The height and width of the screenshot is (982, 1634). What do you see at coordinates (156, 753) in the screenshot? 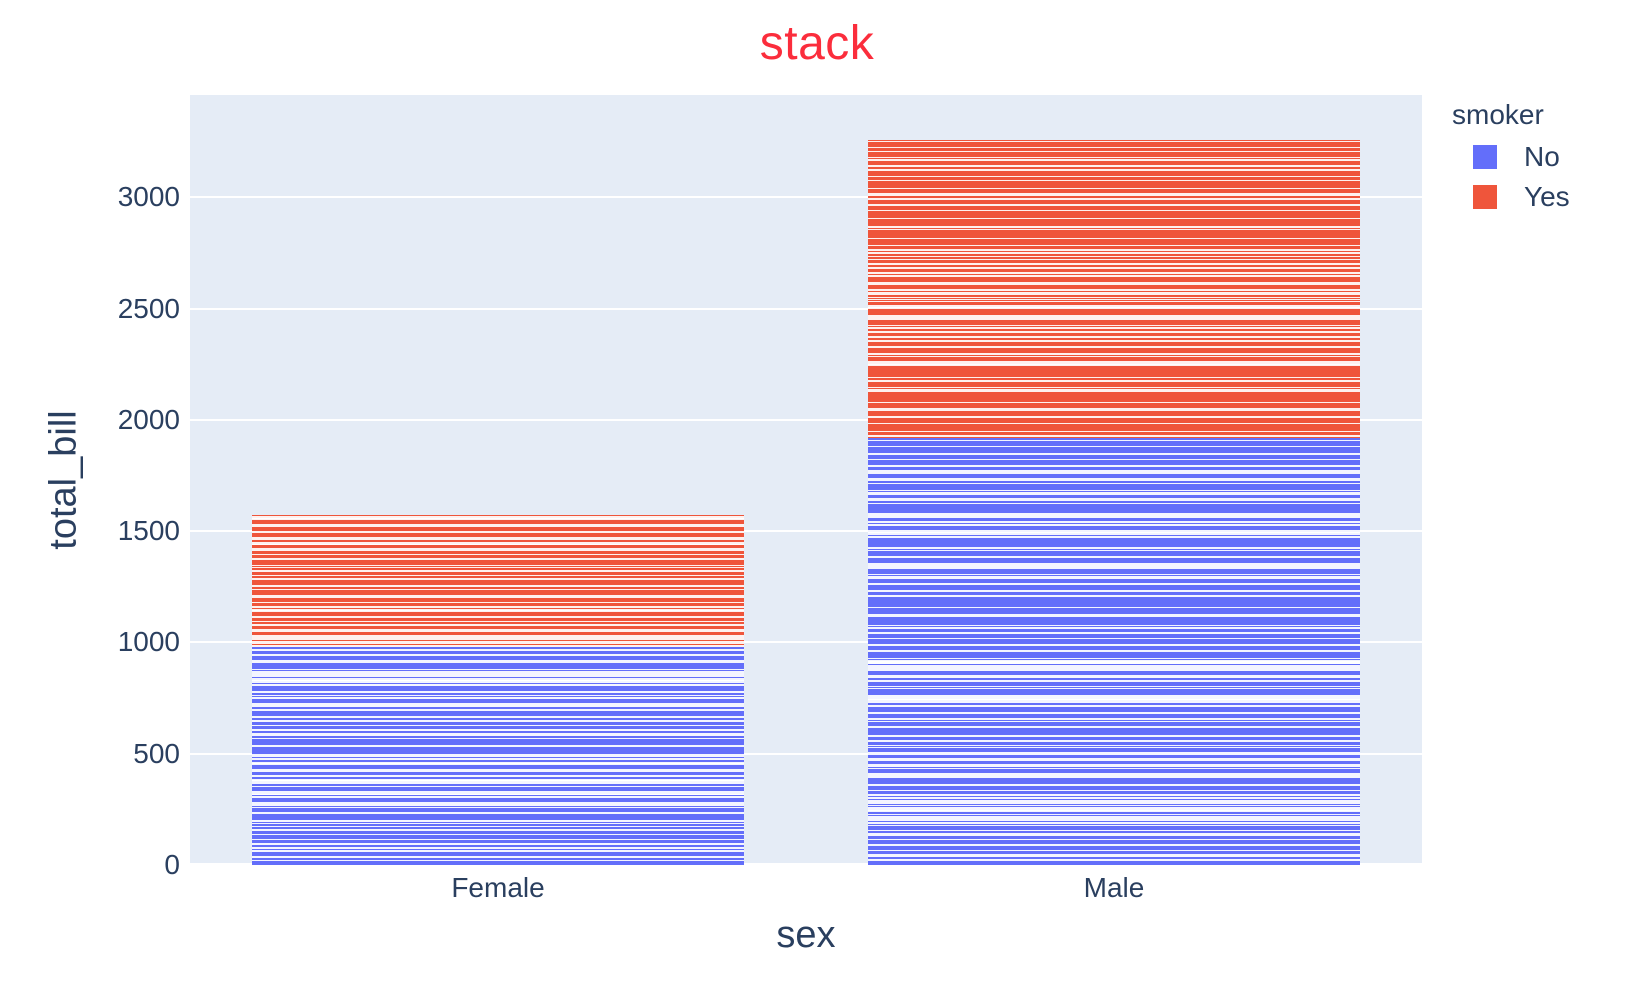
I see `y-tick-label: 500` at bounding box center [156, 753].